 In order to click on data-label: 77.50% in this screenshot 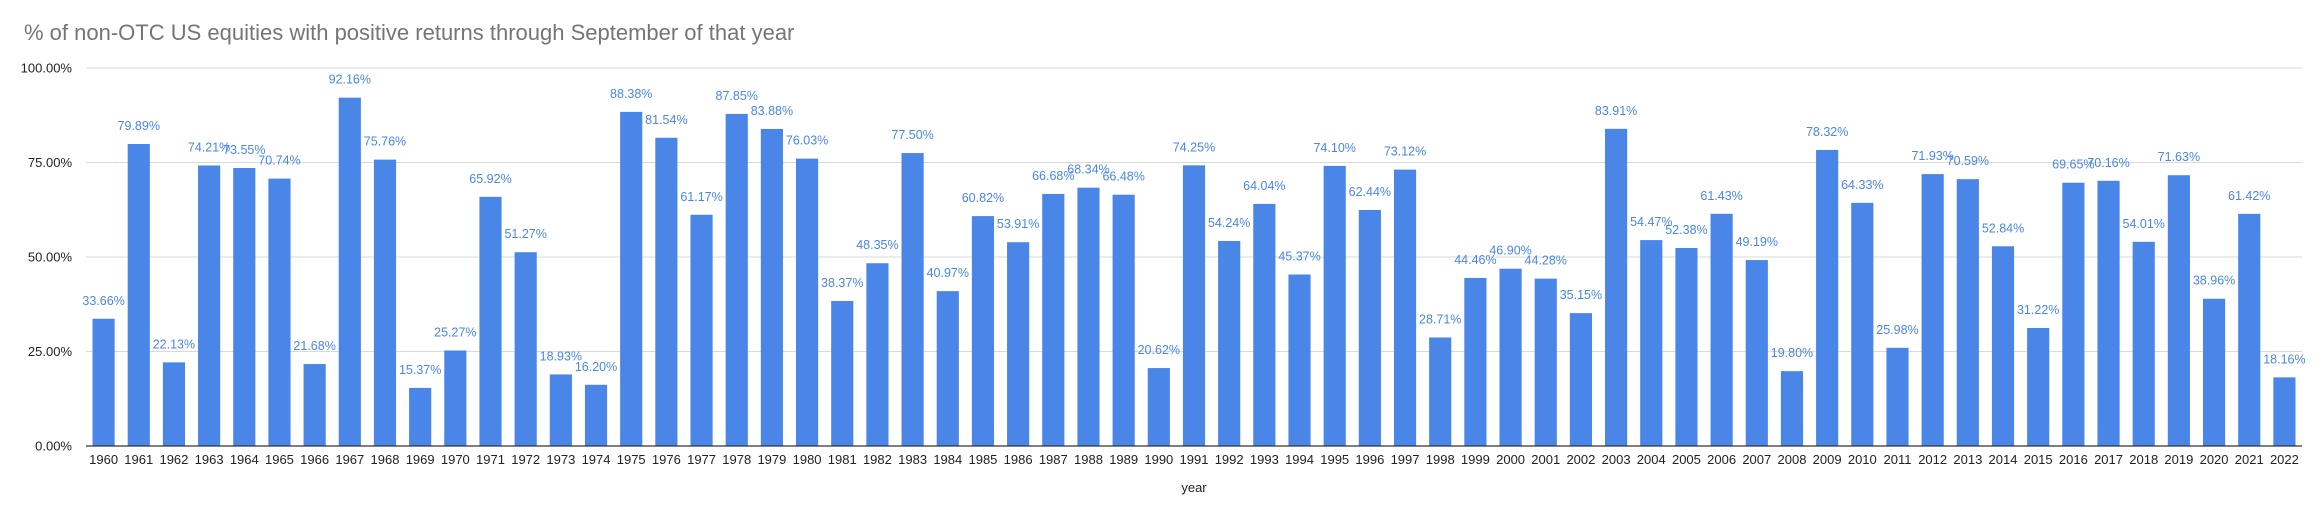, I will do `click(912, 135)`.